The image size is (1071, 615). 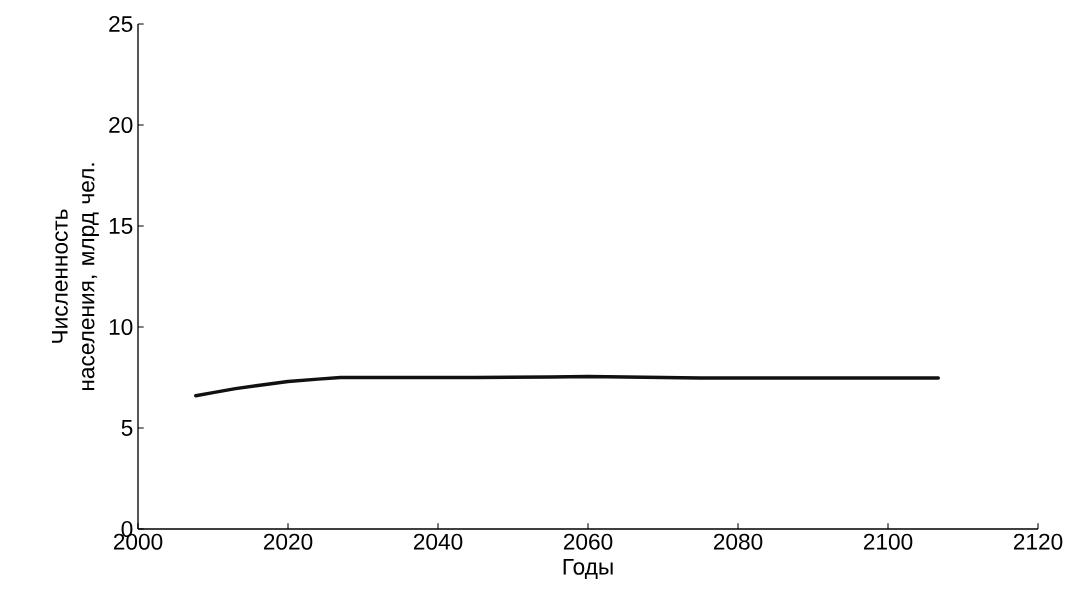 What do you see at coordinates (288, 541) in the screenshot?
I see `x-tick-label: 2020` at bounding box center [288, 541].